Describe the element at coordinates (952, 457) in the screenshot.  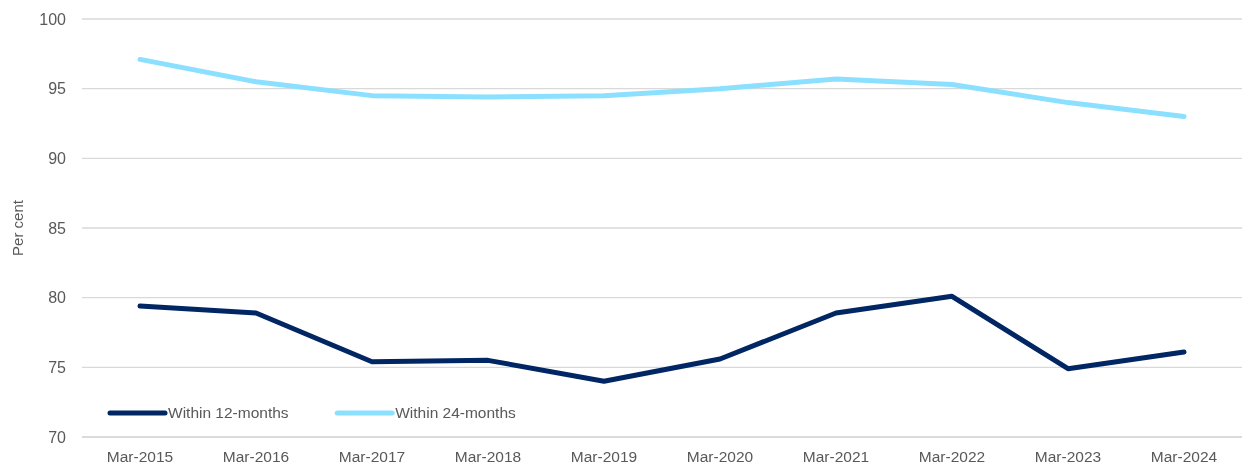
I see `x-tick-label: Mar-2022` at that location.